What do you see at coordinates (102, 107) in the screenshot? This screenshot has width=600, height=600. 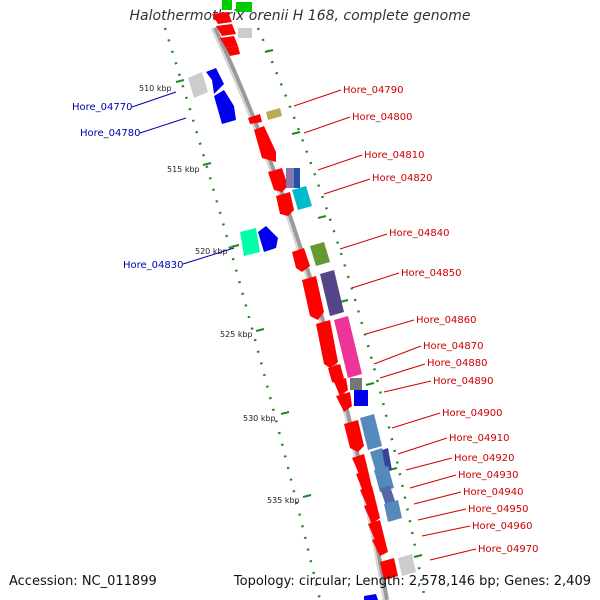 I see `gene-label: Hore_04770` at bounding box center [102, 107].